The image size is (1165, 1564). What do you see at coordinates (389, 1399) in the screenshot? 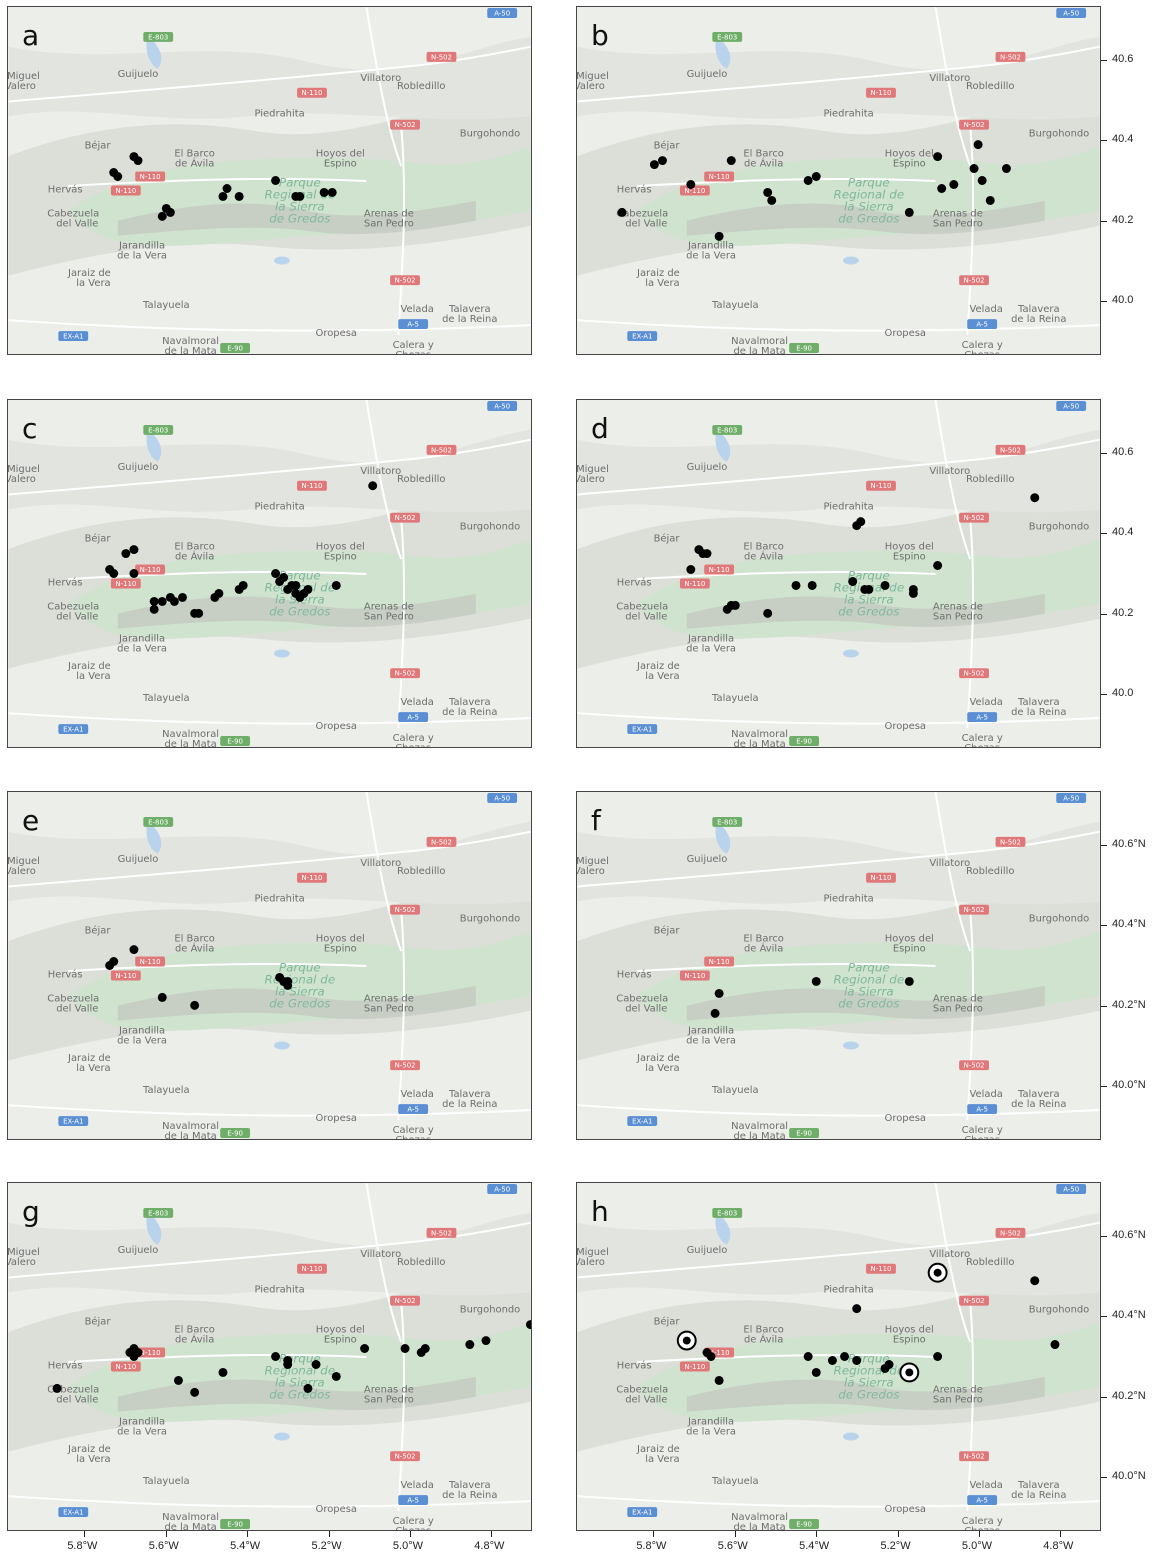
I see `place-label: San Pedro` at bounding box center [389, 1399].